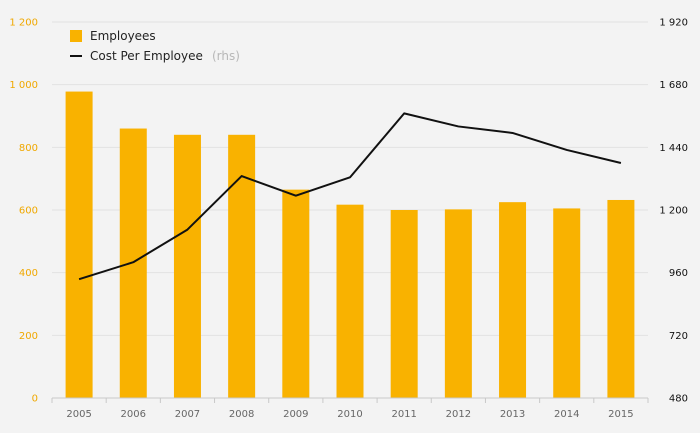 Image resolution: width=700 pixels, height=433 pixels. What do you see at coordinates (241, 414) in the screenshot?
I see `x-tick-label: 2008` at bounding box center [241, 414].